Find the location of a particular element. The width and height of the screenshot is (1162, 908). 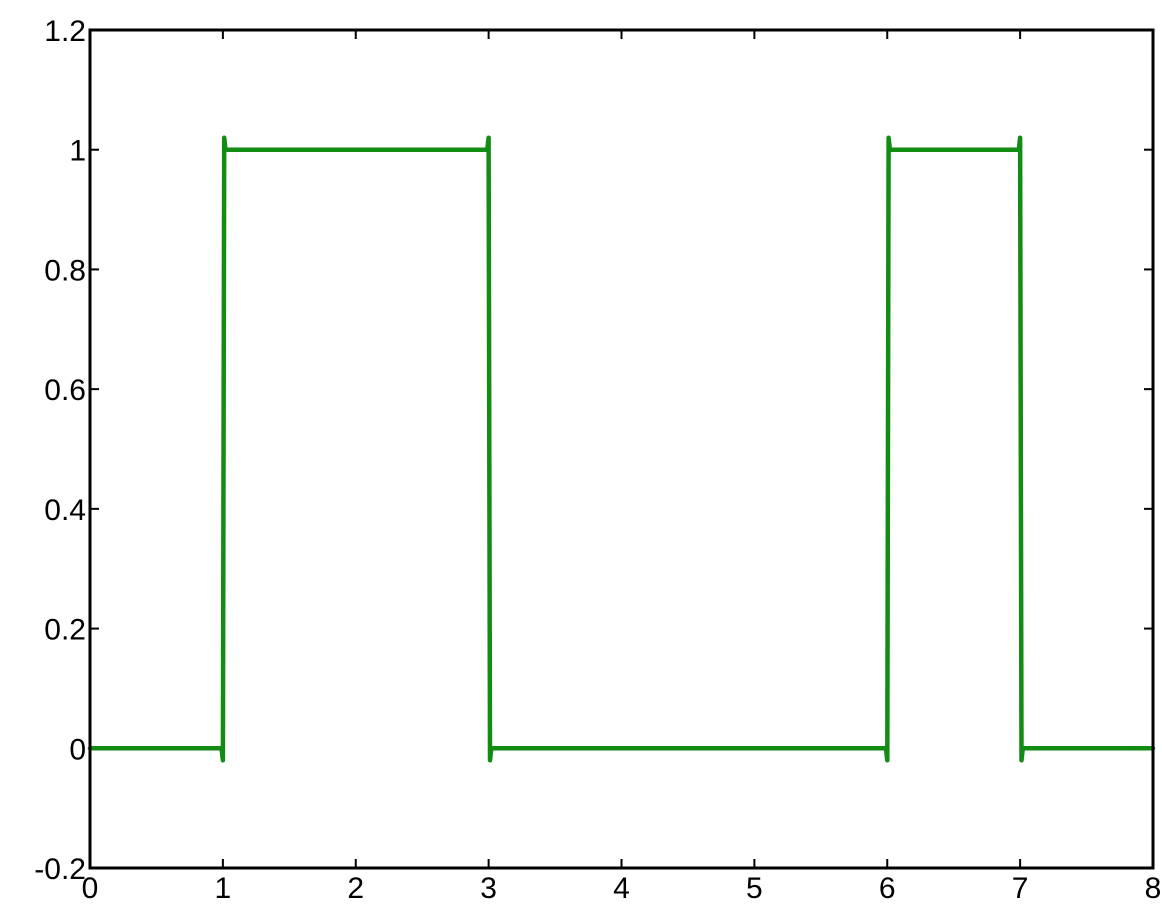

x-tick-label: 4 is located at coordinates (621, 888).